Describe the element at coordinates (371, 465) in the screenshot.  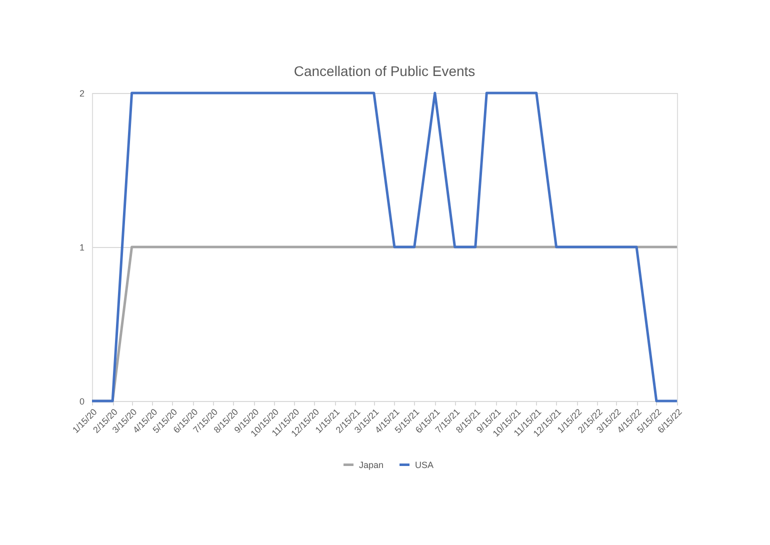
I see `legend-label: Japan` at that location.